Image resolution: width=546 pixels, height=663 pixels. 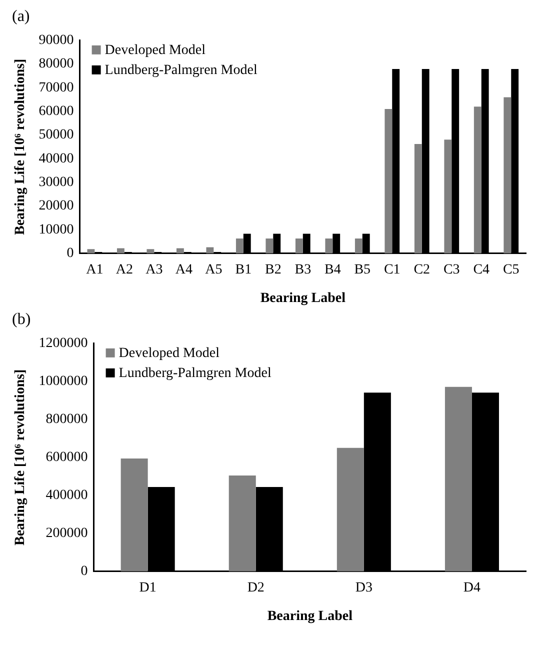 I want to click on x-tick-label: D3, so click(x=363, y=588).